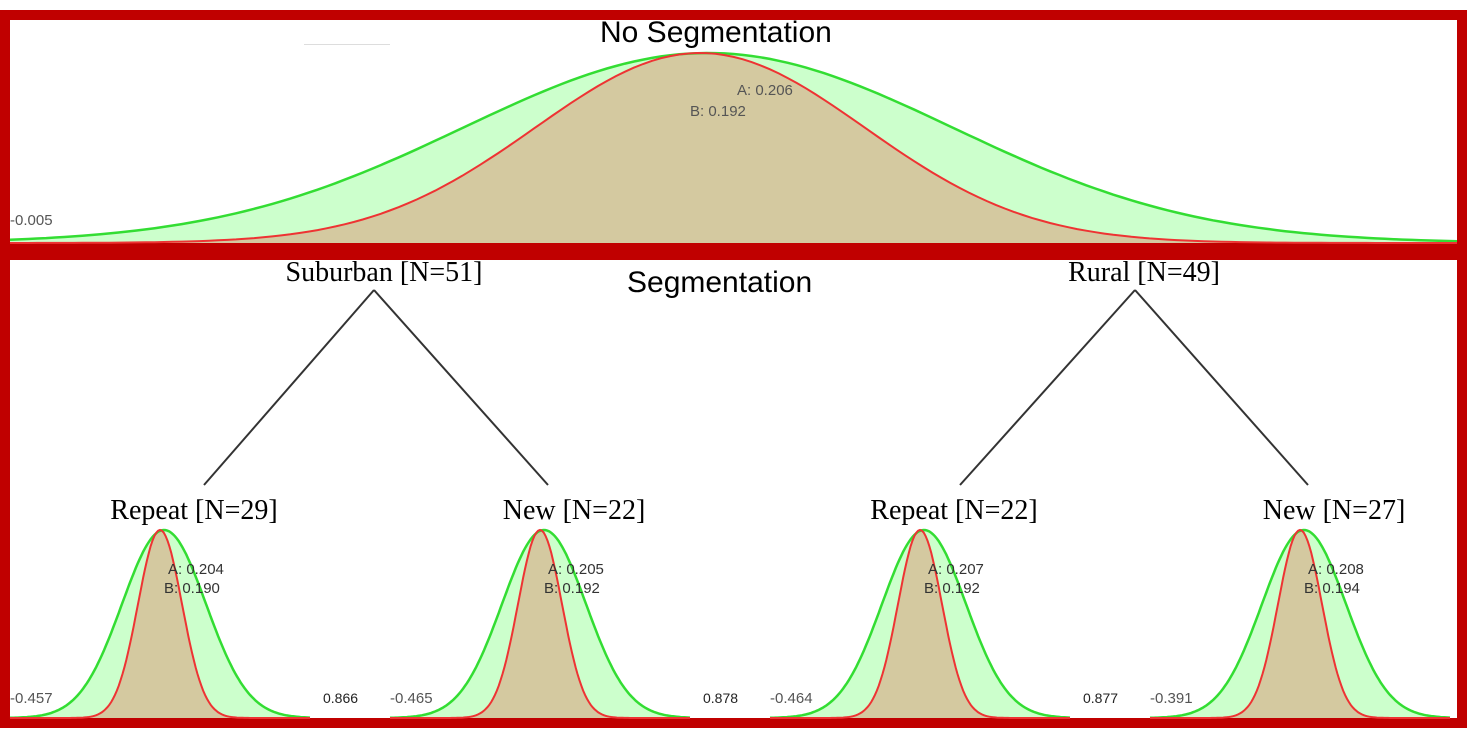 The image size is (1467, 730). What do you see at coordinates (341, 698) in the screenshot?
I see `leaf-max-label: 0.866` at bounding box center [341, 698].